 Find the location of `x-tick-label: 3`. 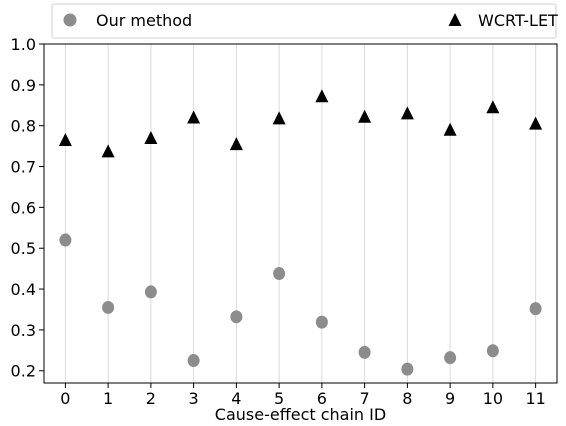

x-tick-label: 3 is located at coordinates (194, 398).